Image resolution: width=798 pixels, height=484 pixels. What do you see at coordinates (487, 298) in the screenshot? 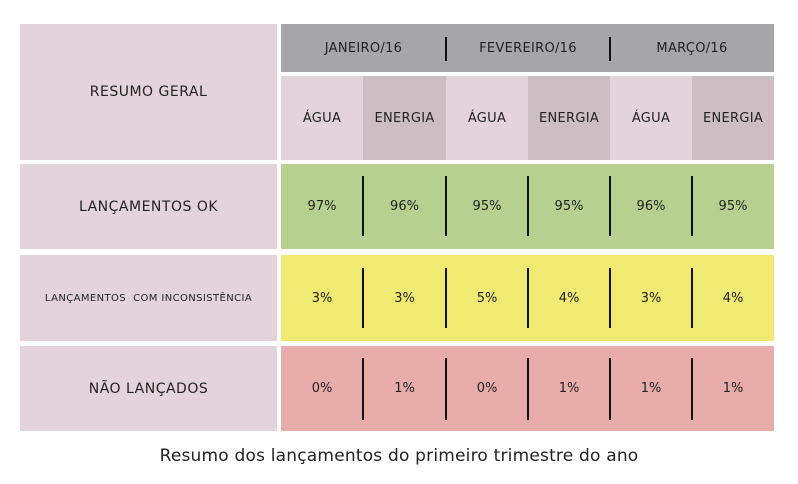
I see `data-cell: 5%` at bounding box center [487, 298].